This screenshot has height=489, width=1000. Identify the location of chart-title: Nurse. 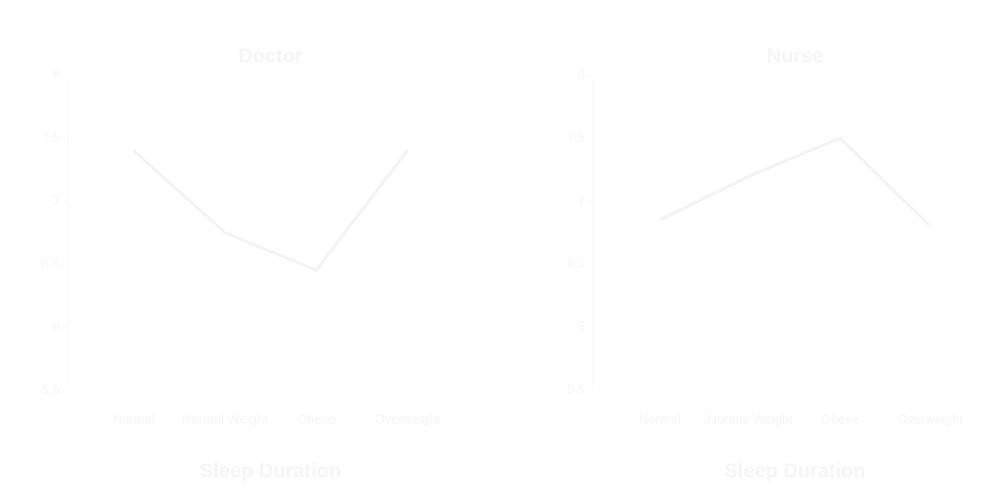
(795, 56).